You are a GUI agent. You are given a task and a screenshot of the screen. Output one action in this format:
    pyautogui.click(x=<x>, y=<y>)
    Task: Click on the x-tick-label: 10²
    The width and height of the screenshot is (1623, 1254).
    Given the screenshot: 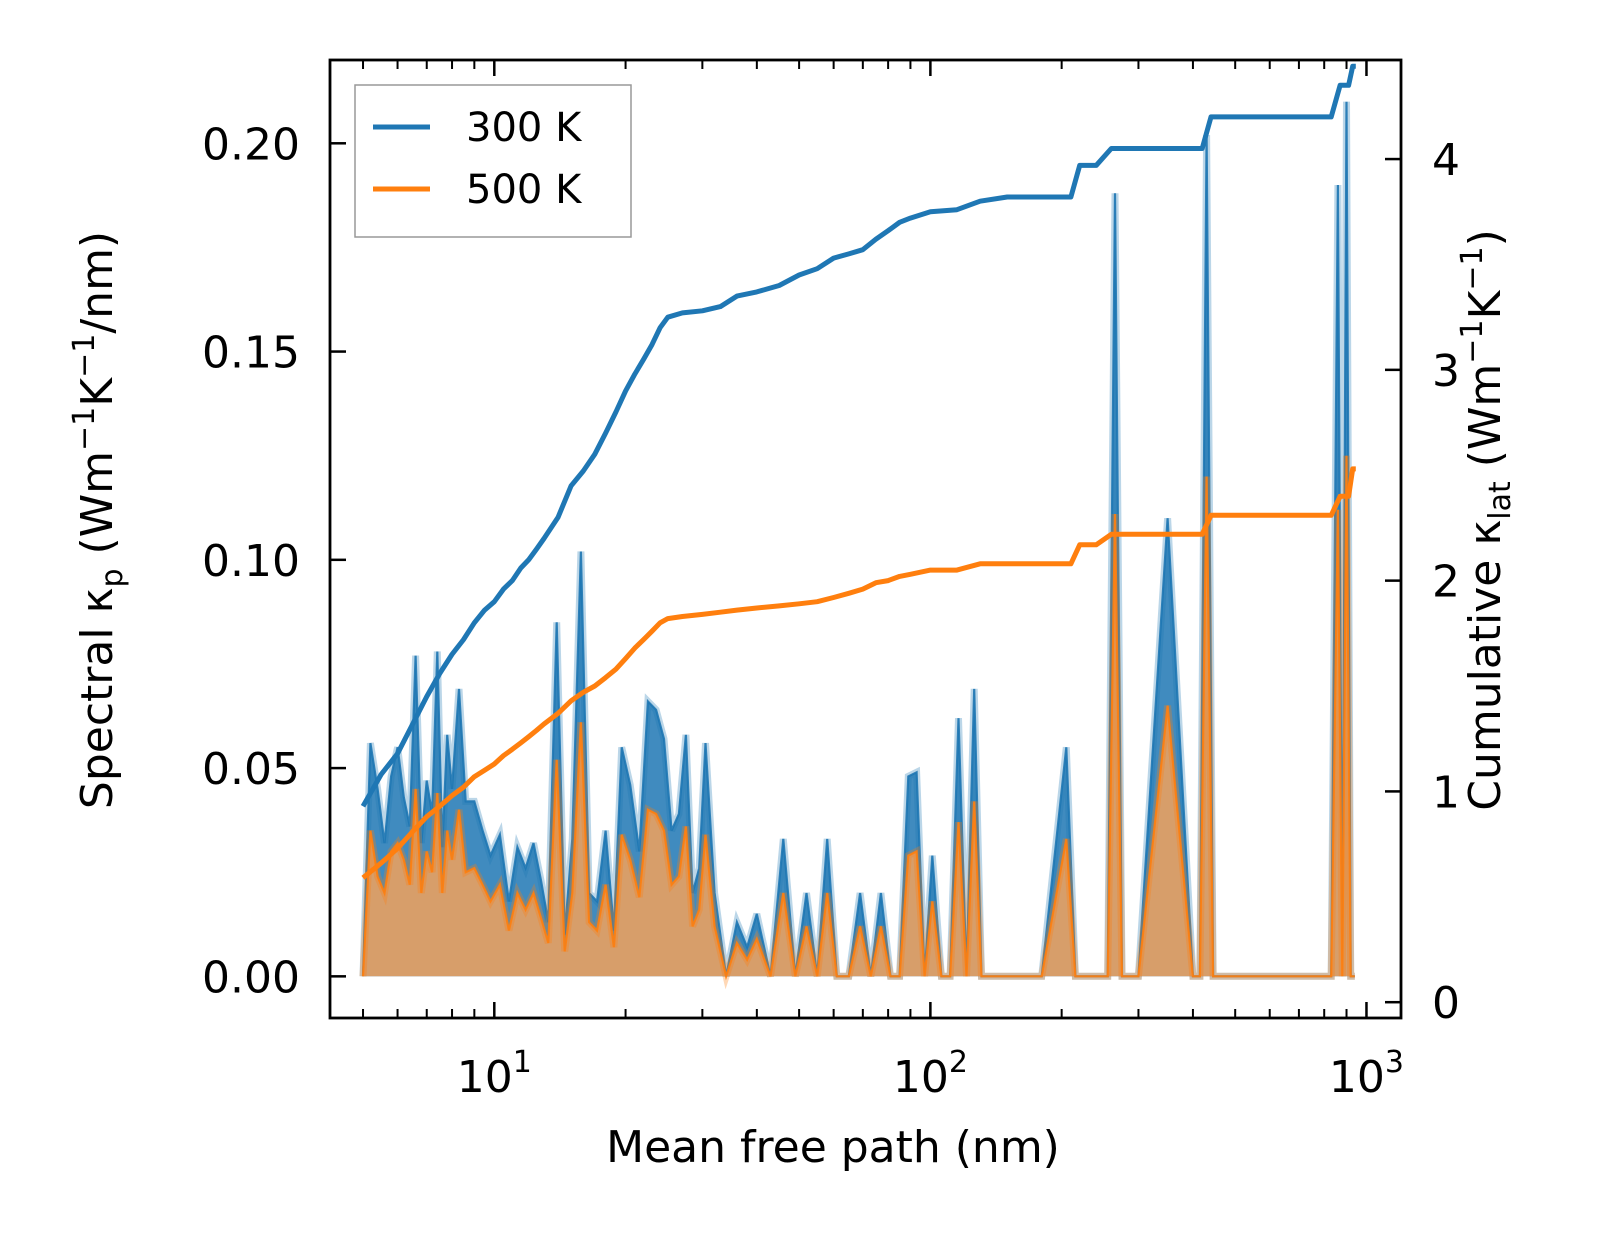 What is the action you would take?
    pyautogui.click(x=930, y=1074)
    